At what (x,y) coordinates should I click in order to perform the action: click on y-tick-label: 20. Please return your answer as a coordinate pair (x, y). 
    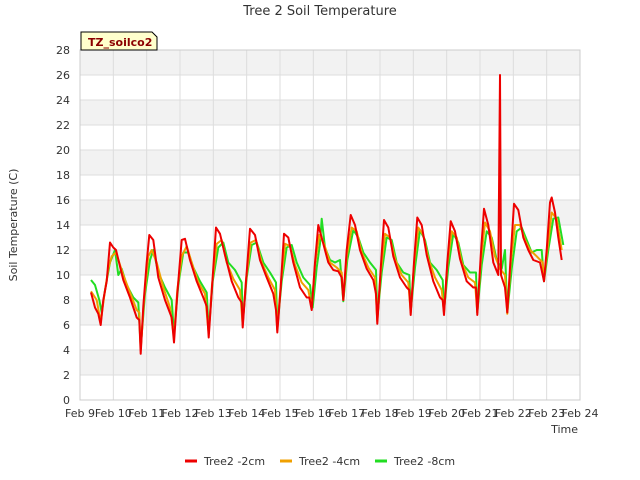
    Looking at the image, I should click on (63, 150).